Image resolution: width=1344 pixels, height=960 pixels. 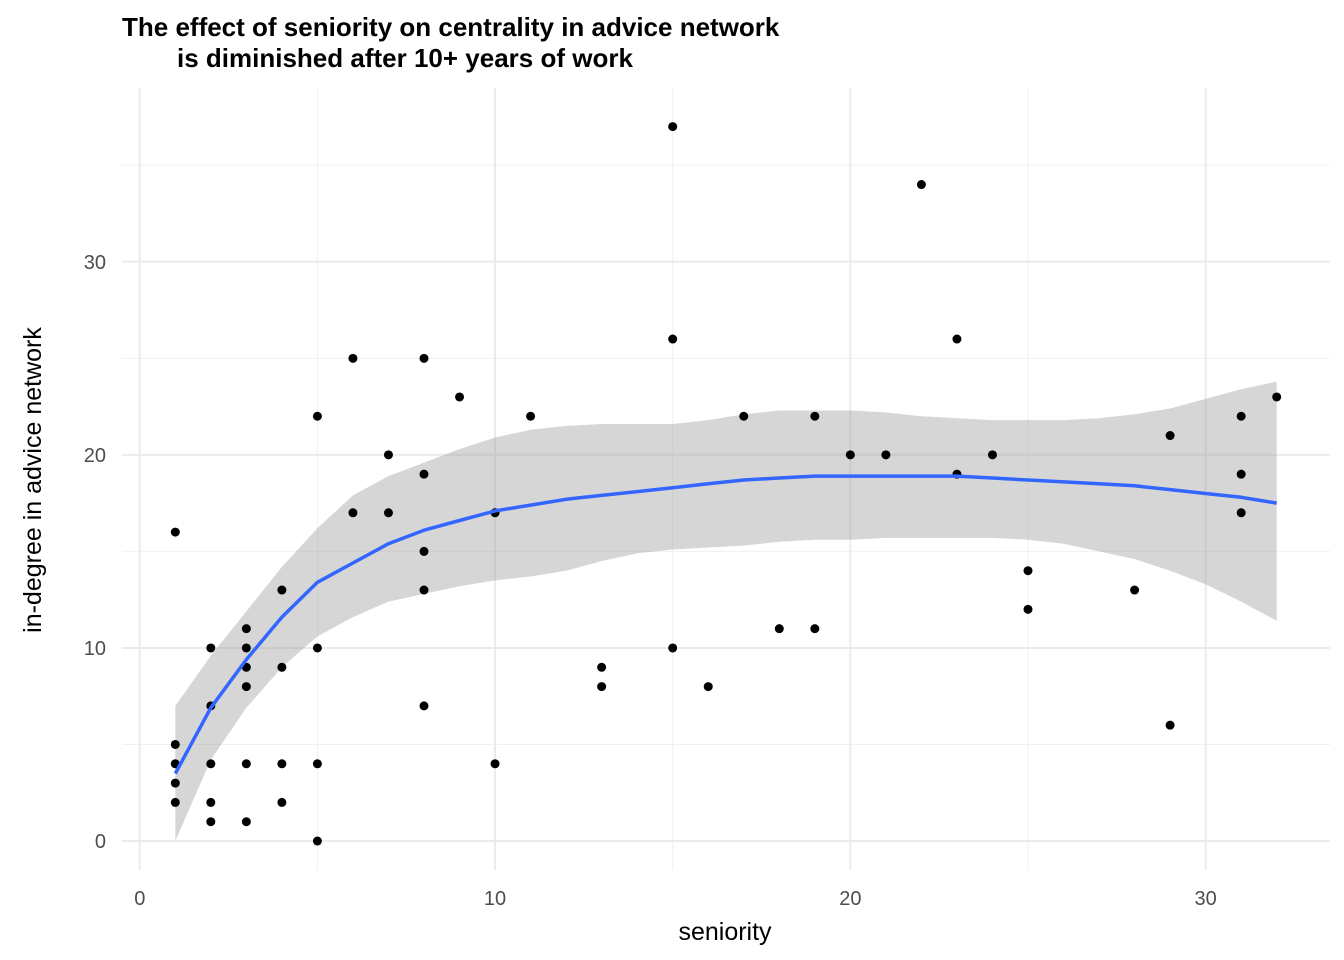 What do you see at coordinates (675, 899) in the screenshot?
I see `x-axis-ticks: 0 10 20 30` at bounding box center [675, 899].